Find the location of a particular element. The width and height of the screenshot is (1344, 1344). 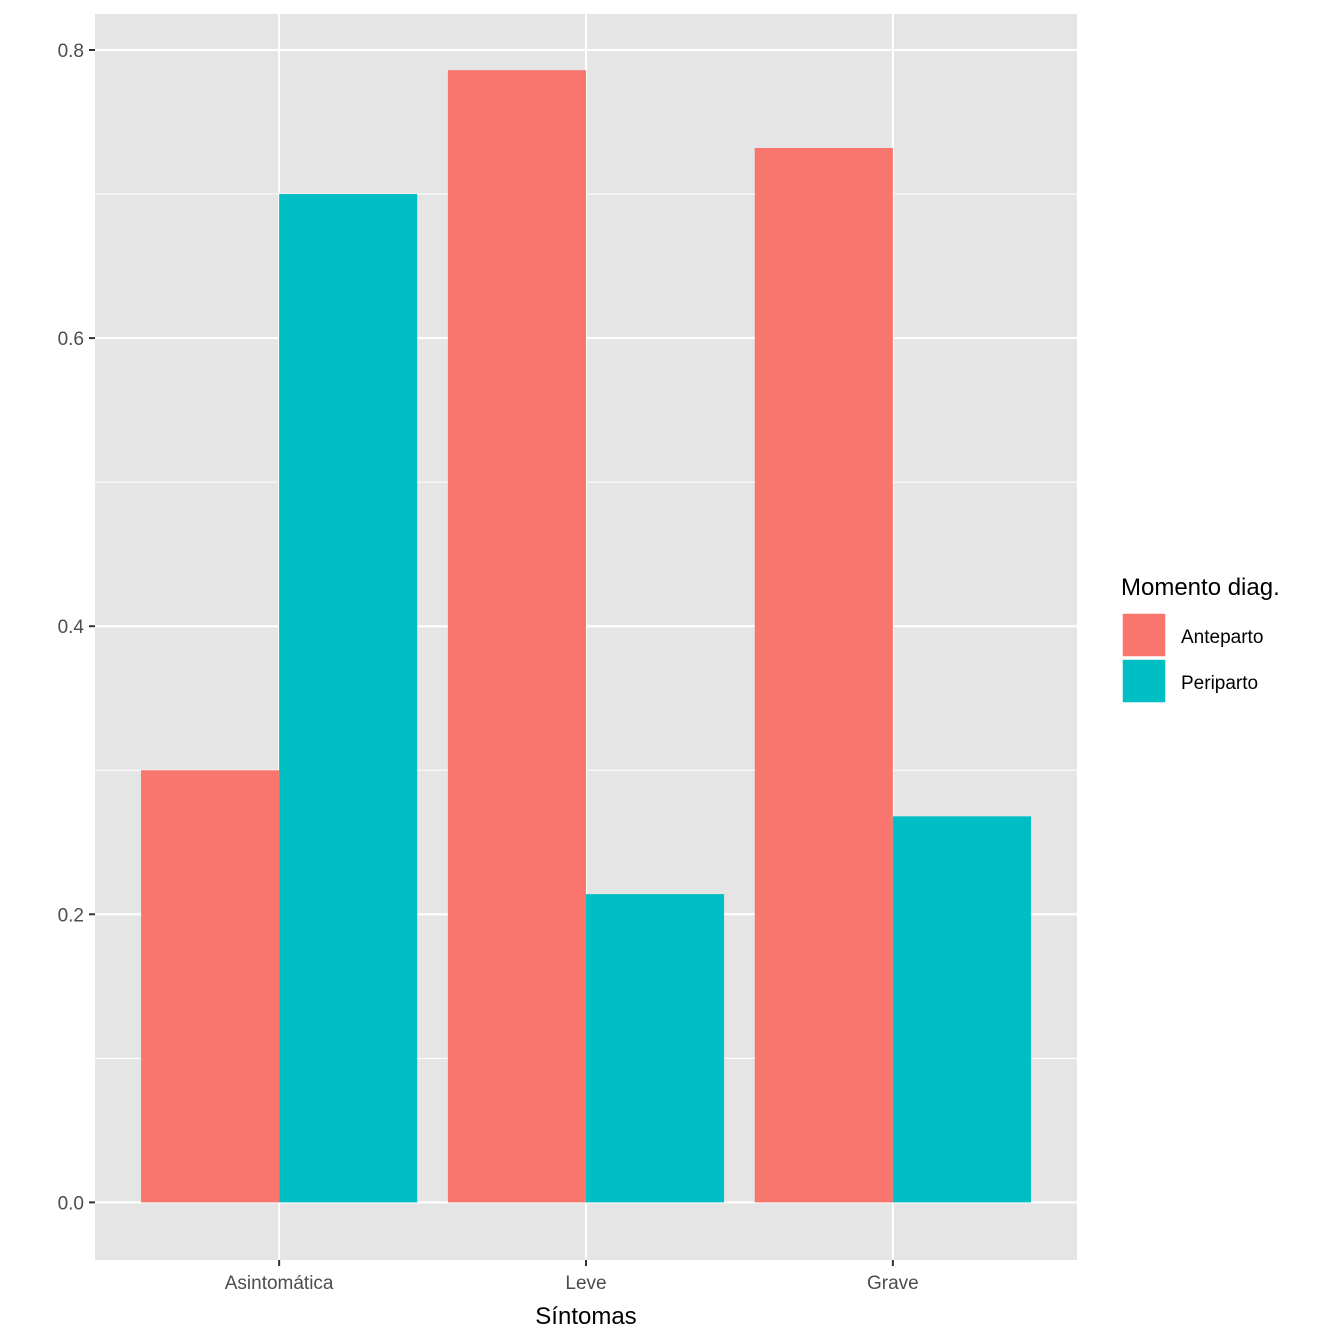

legend: Momento diag. Anteparto Periparto is located at coordinates (1200, 639).